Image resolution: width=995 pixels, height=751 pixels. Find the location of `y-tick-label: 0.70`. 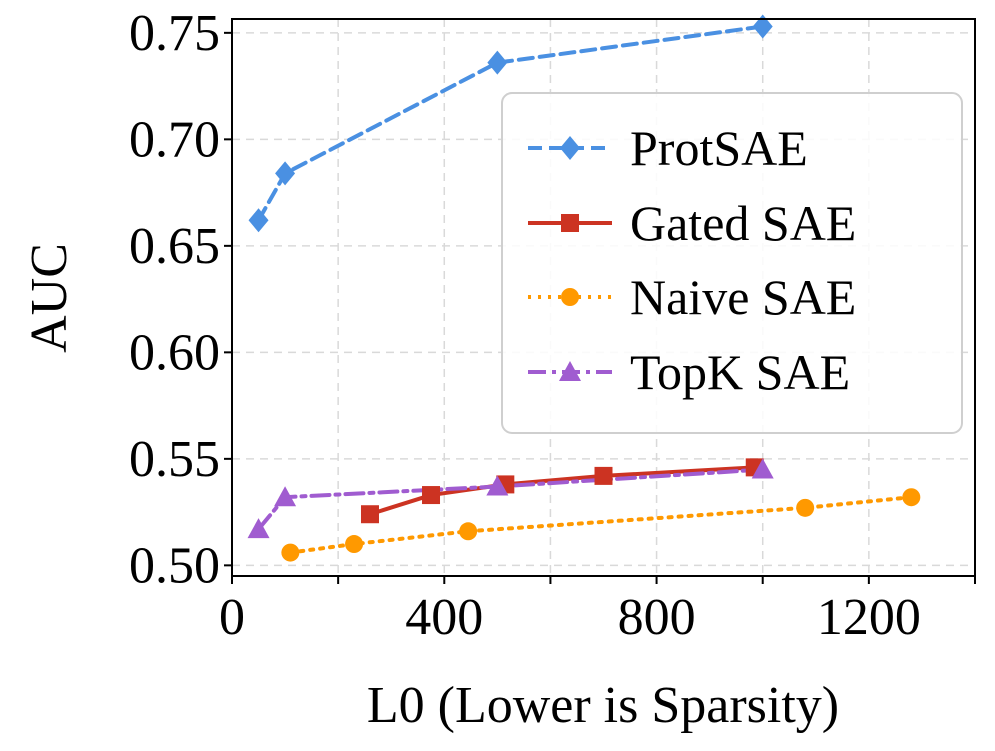

y-tick-label: 0.70 is located at coordinates (174, 139).